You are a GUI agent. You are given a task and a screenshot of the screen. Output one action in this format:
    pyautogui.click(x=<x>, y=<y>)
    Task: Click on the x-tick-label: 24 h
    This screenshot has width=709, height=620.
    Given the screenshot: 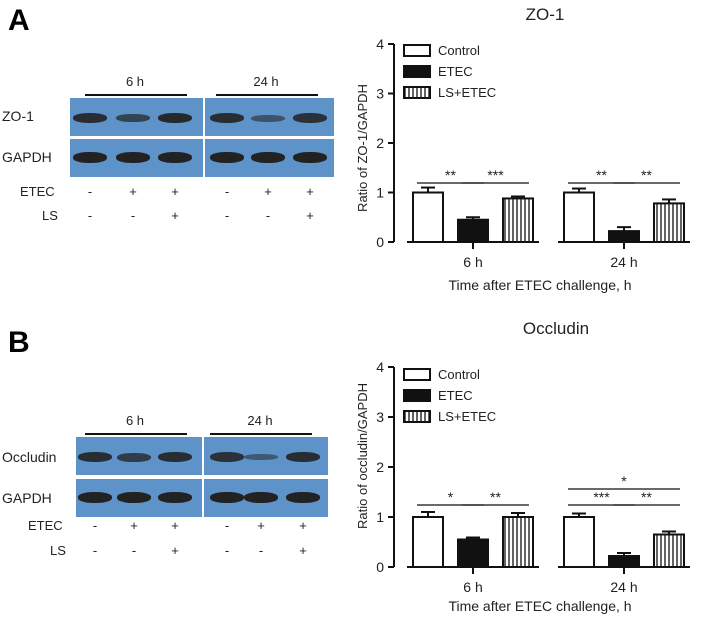 What is the action you would take?
    pyautogui.click(x=623, y=262)
    